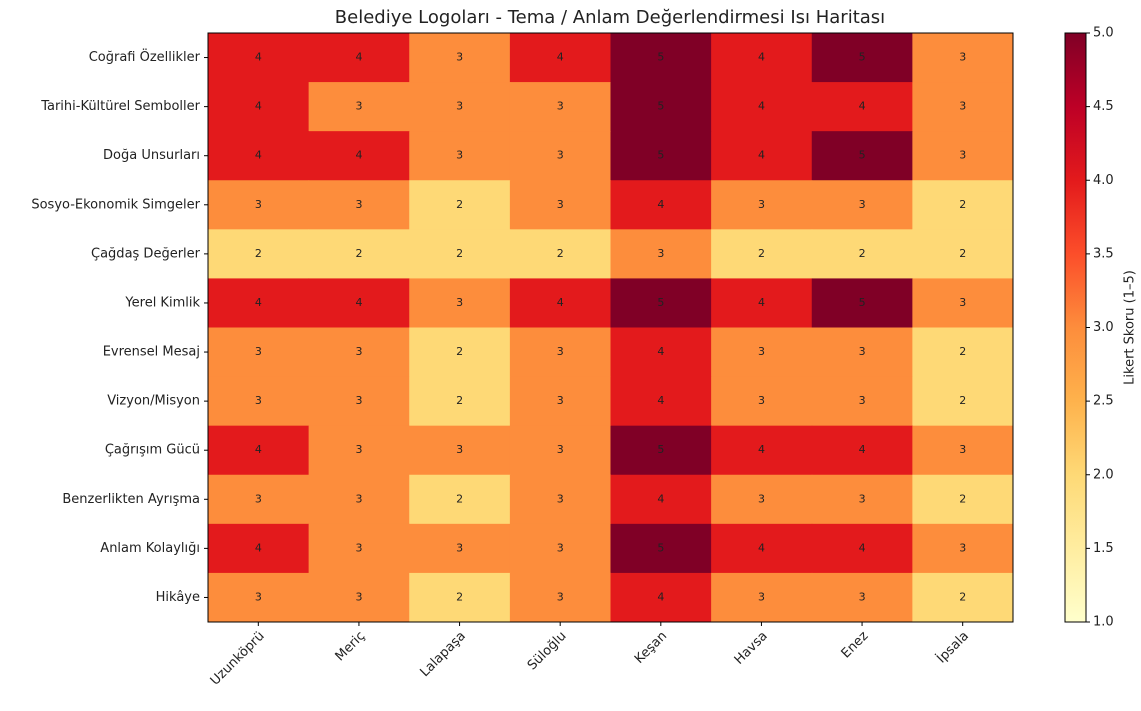 This screenshot has width=1141, height=711. I want to click on colorbar-tick-label: 2.0, so click(1103, 474).